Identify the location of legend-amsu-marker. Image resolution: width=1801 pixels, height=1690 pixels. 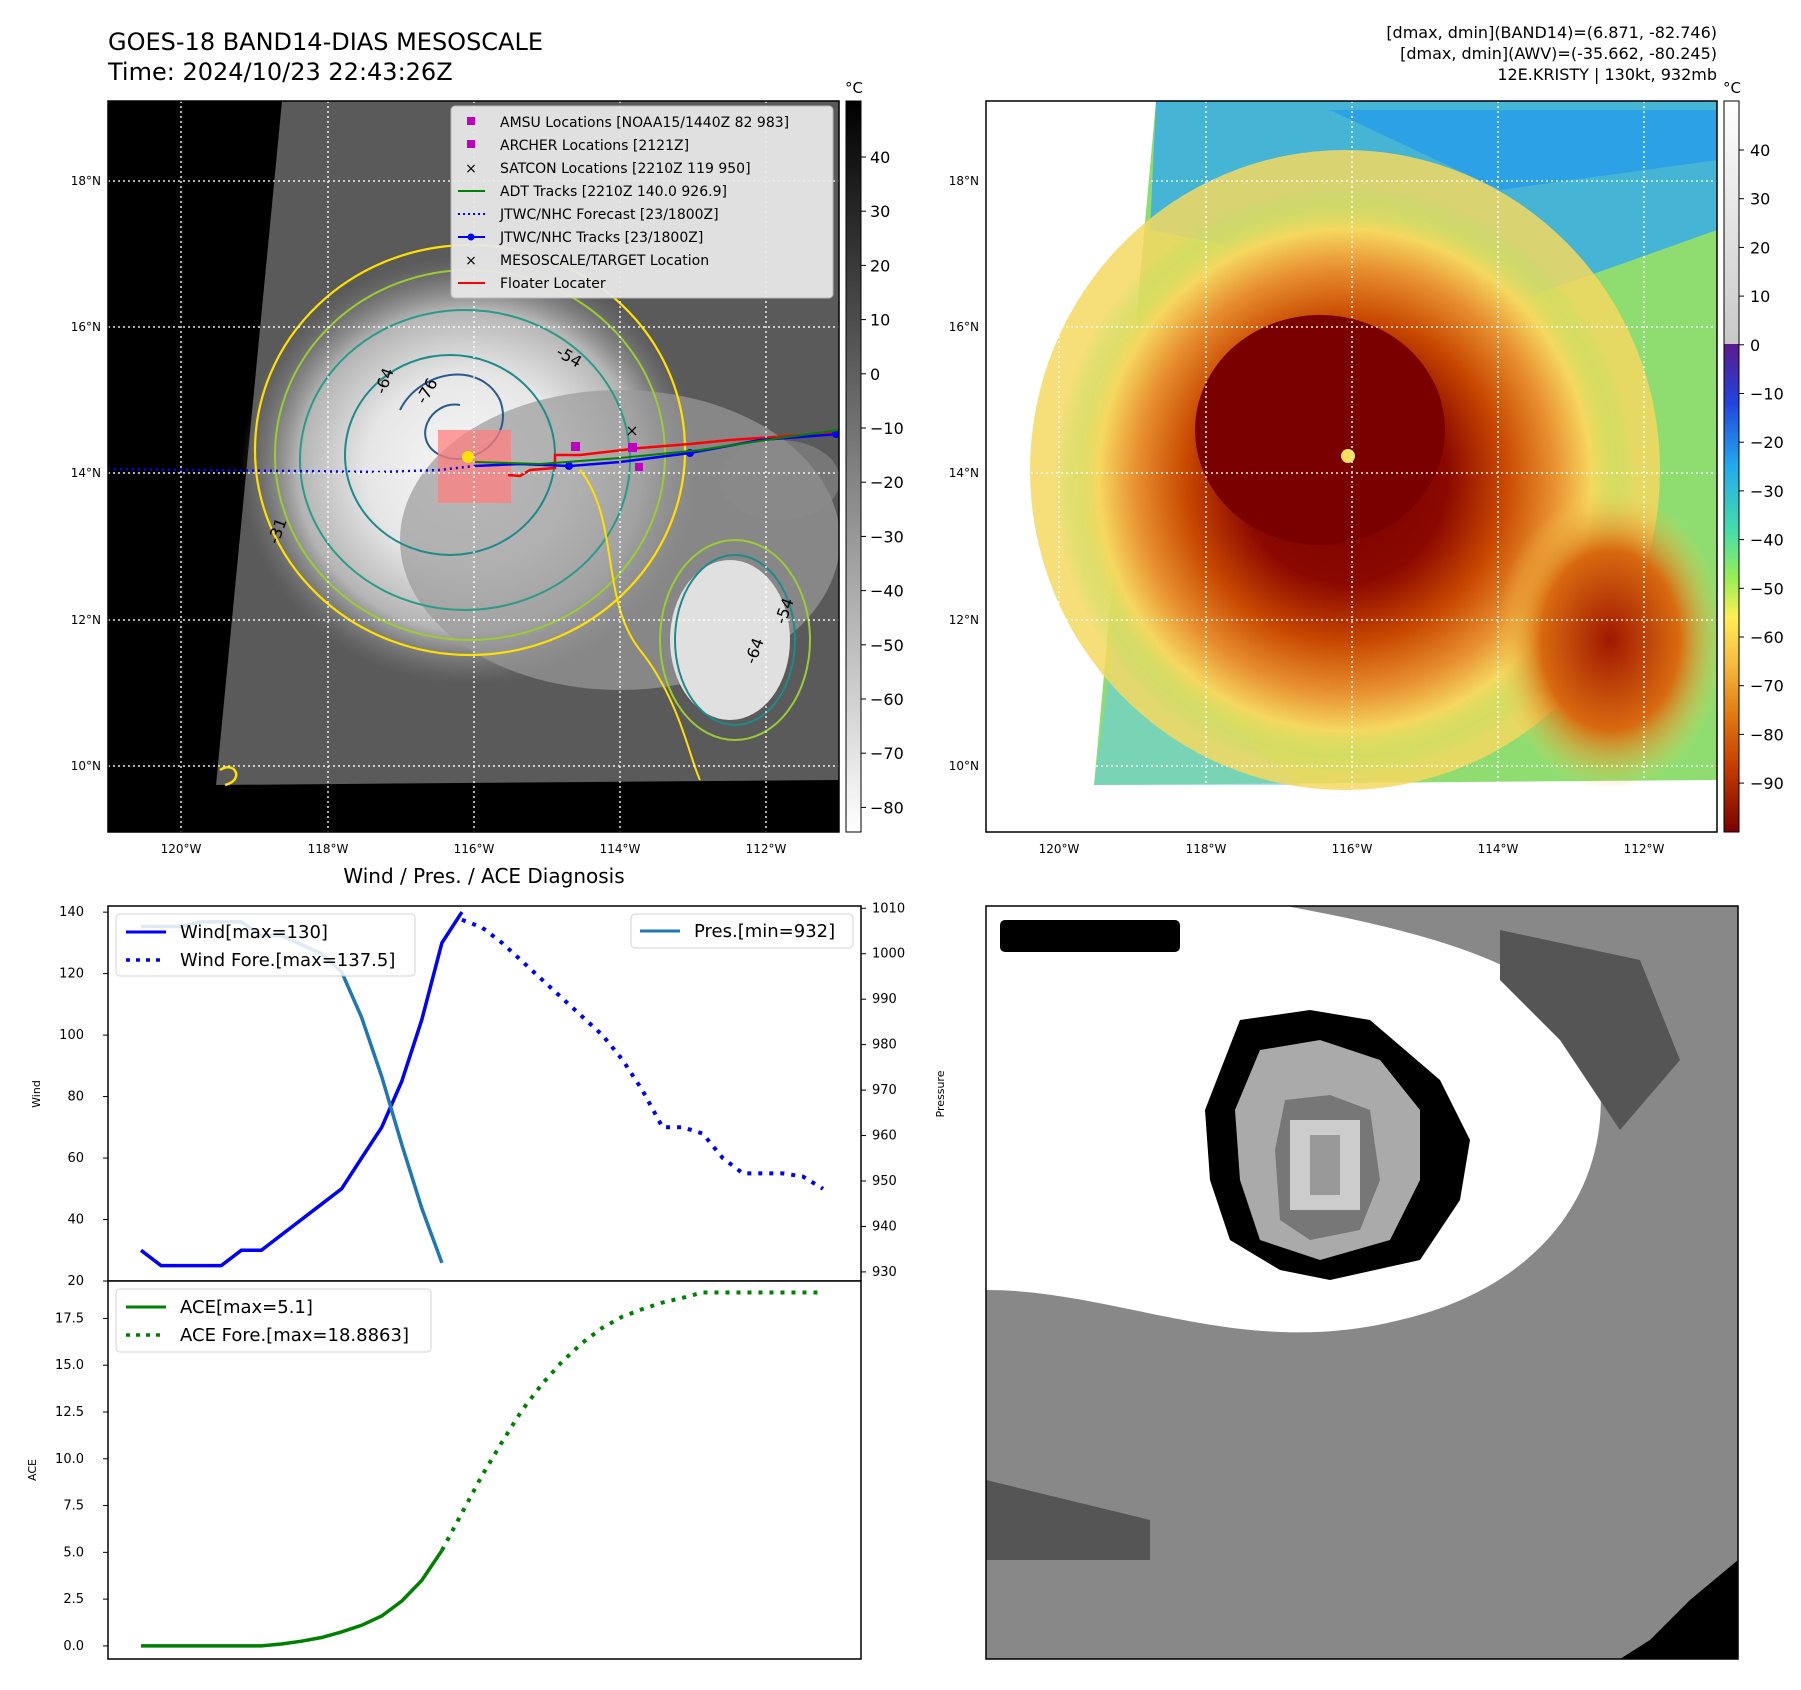
(471, 121).